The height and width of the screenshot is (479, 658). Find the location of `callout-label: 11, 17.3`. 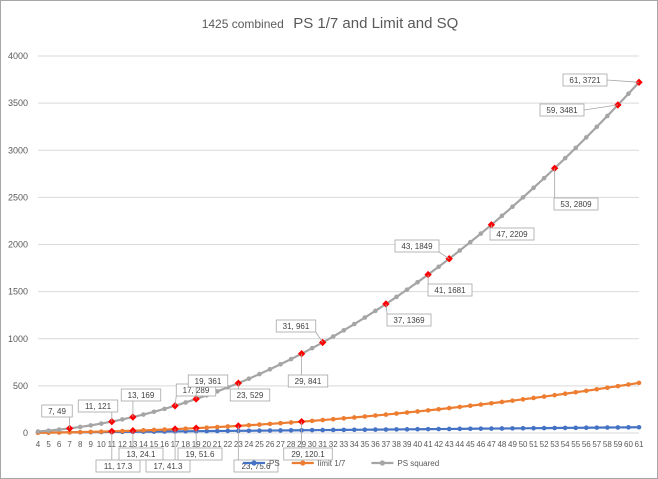

callout-label: 11, 17.3 is located at coordinates (118, 466).